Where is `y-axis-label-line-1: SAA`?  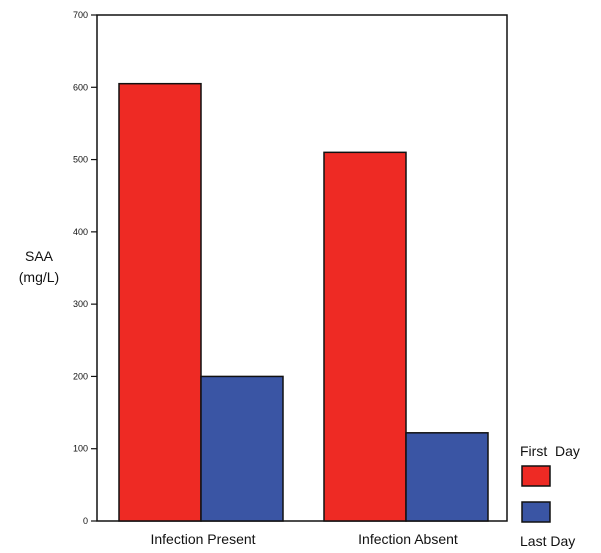
y-axis-label-line-1: SAA is located at coordinates (39, 256).